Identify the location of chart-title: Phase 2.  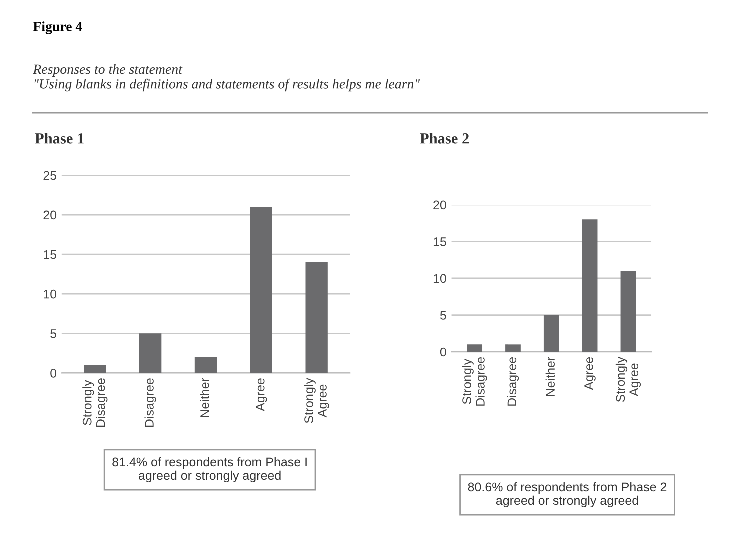
(444, 138).